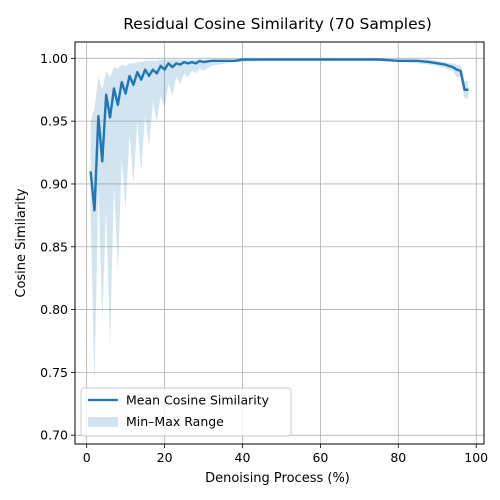 Image resolution: width=500 pixels, height=500 pixels. I want to click on x-tick-label: 80, so click(398, 457).